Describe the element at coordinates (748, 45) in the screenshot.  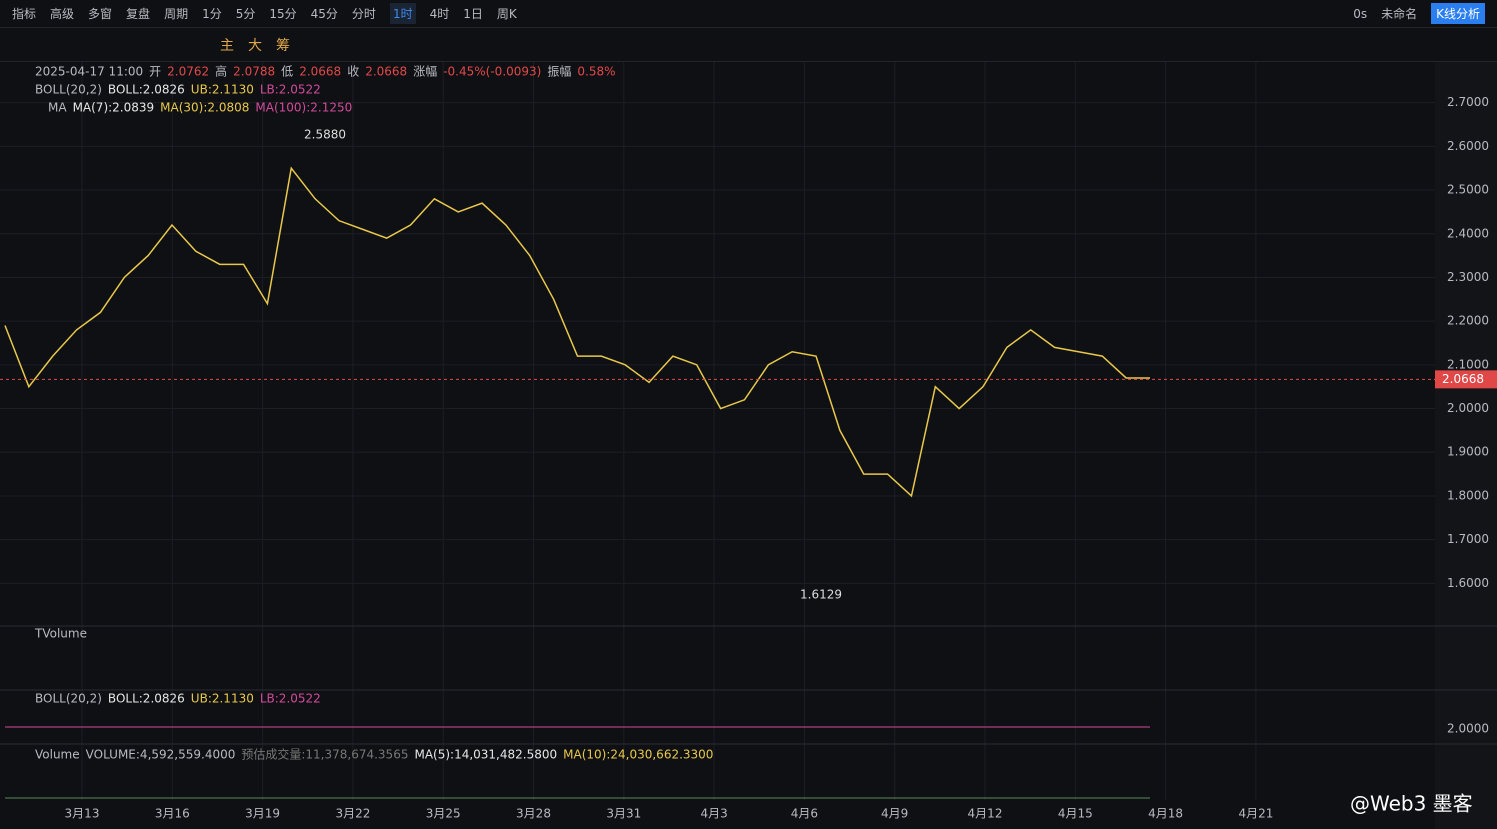
I see `drawing-toolbar: 主大筹` at that location.